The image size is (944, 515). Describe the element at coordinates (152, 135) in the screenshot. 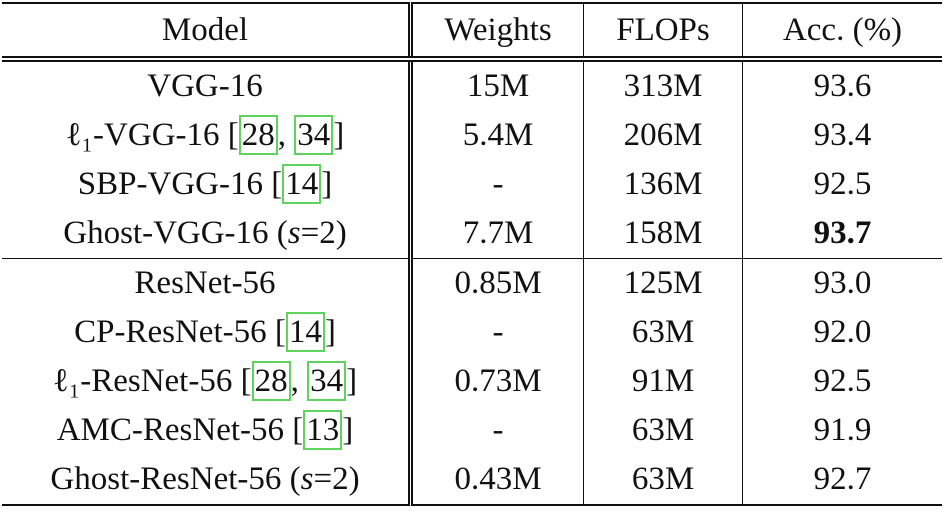

I see `model-name: ℓ₁-VGG-16 [` at that location.